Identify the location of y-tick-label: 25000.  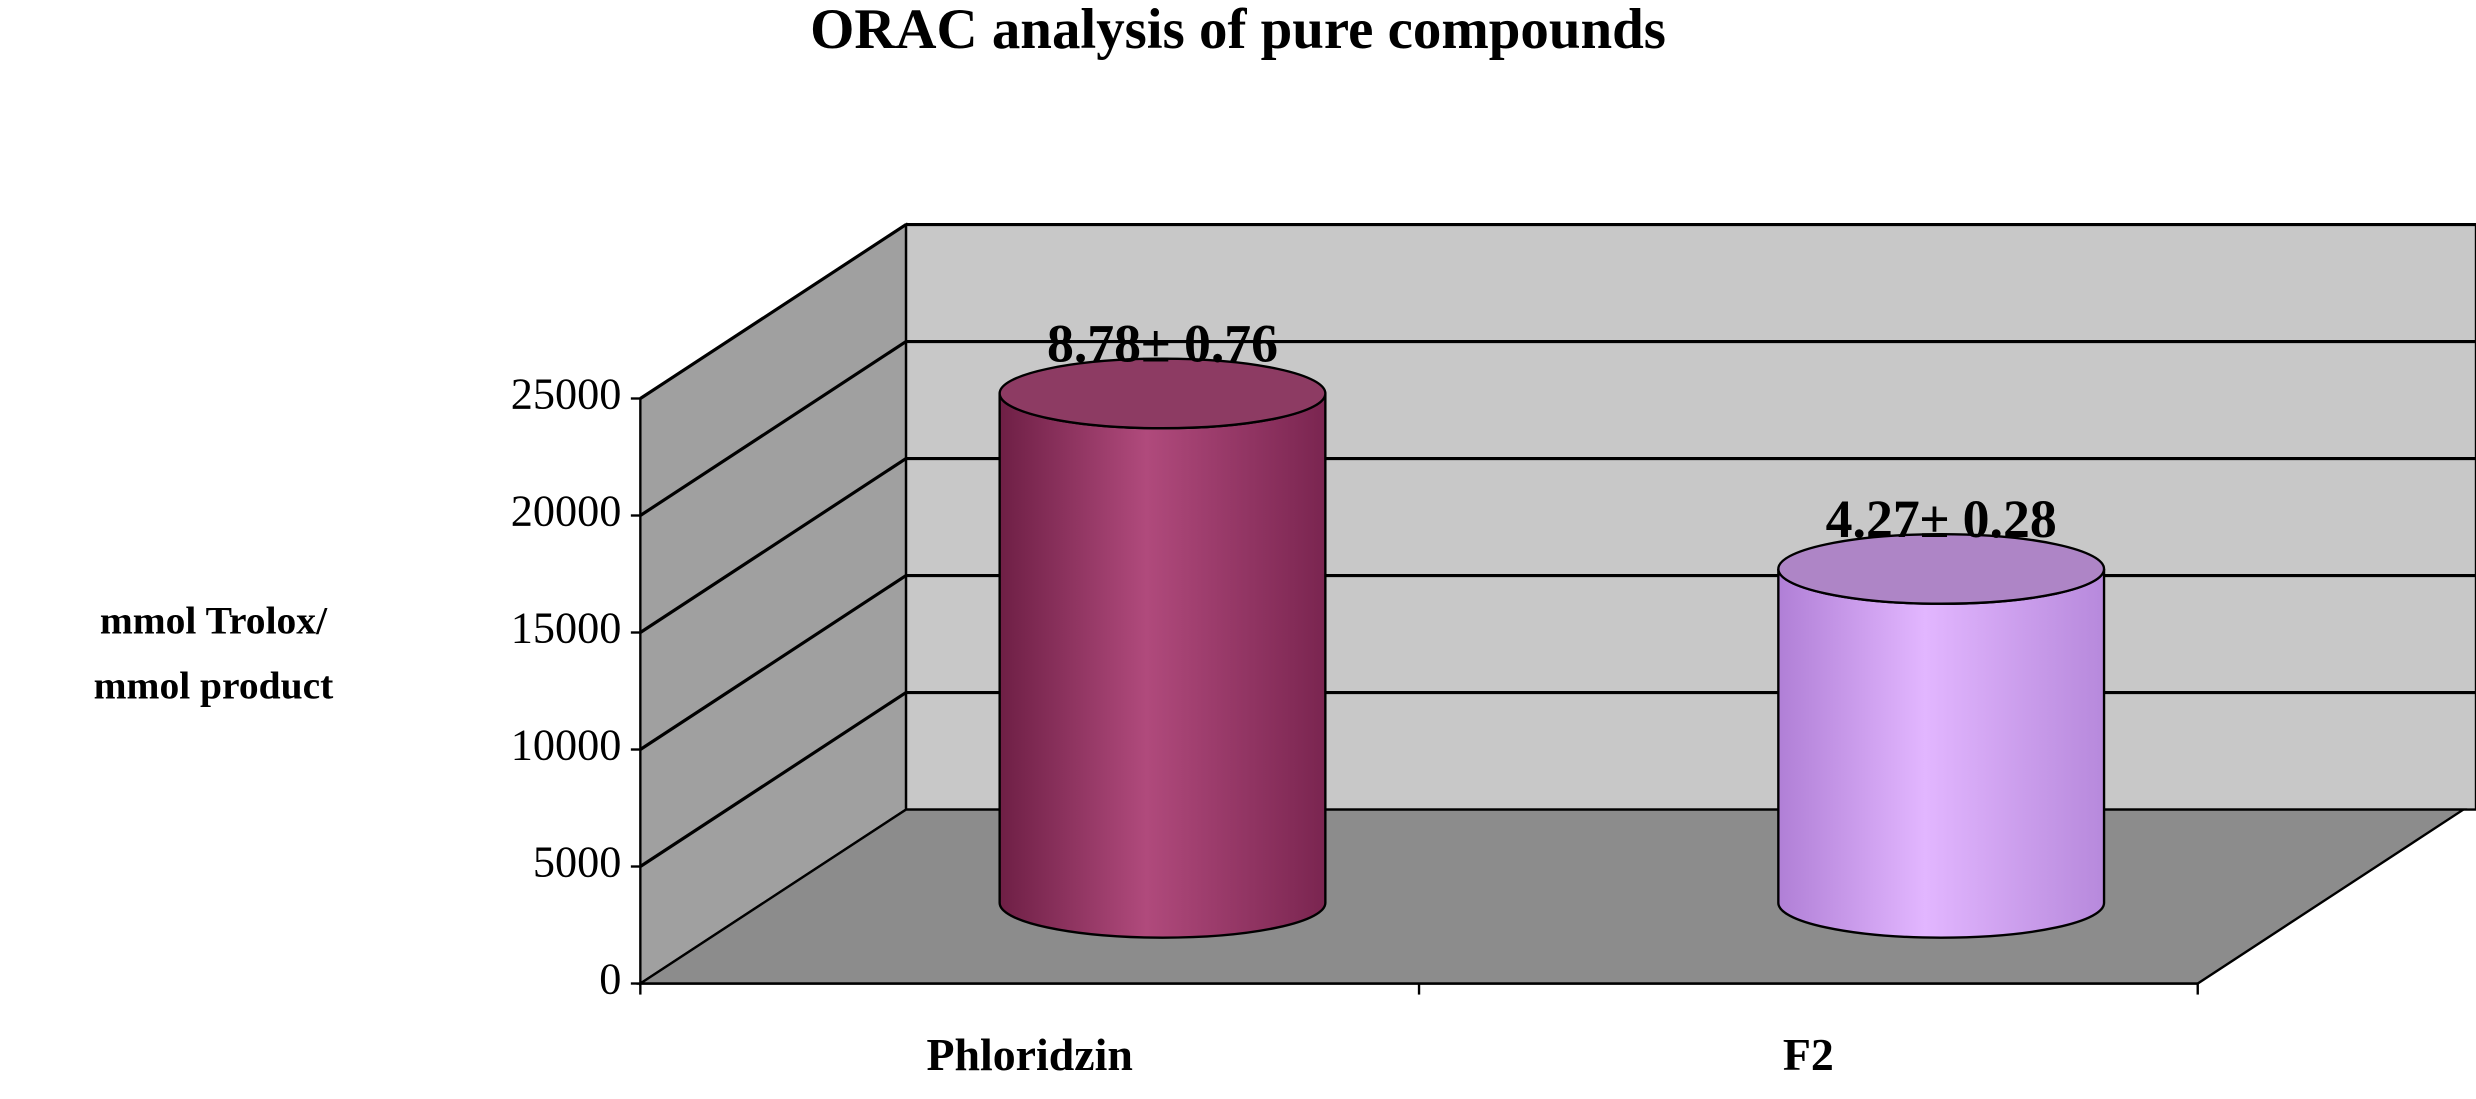
(566, 394).